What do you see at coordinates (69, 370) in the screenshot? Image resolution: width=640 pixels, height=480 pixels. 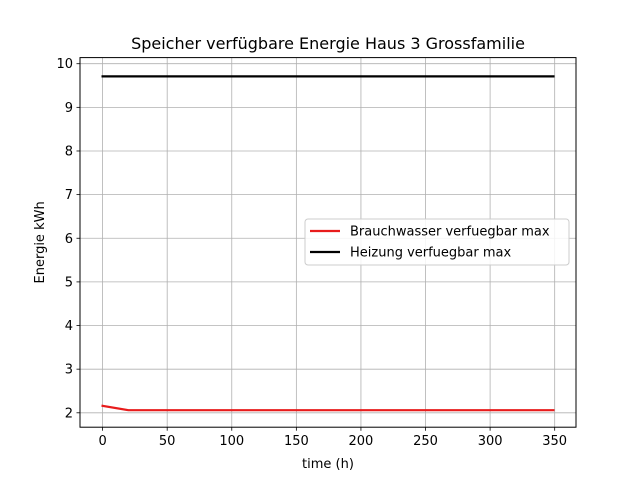 I see `y-tick-label: 3` at bounding box center [69, 370].